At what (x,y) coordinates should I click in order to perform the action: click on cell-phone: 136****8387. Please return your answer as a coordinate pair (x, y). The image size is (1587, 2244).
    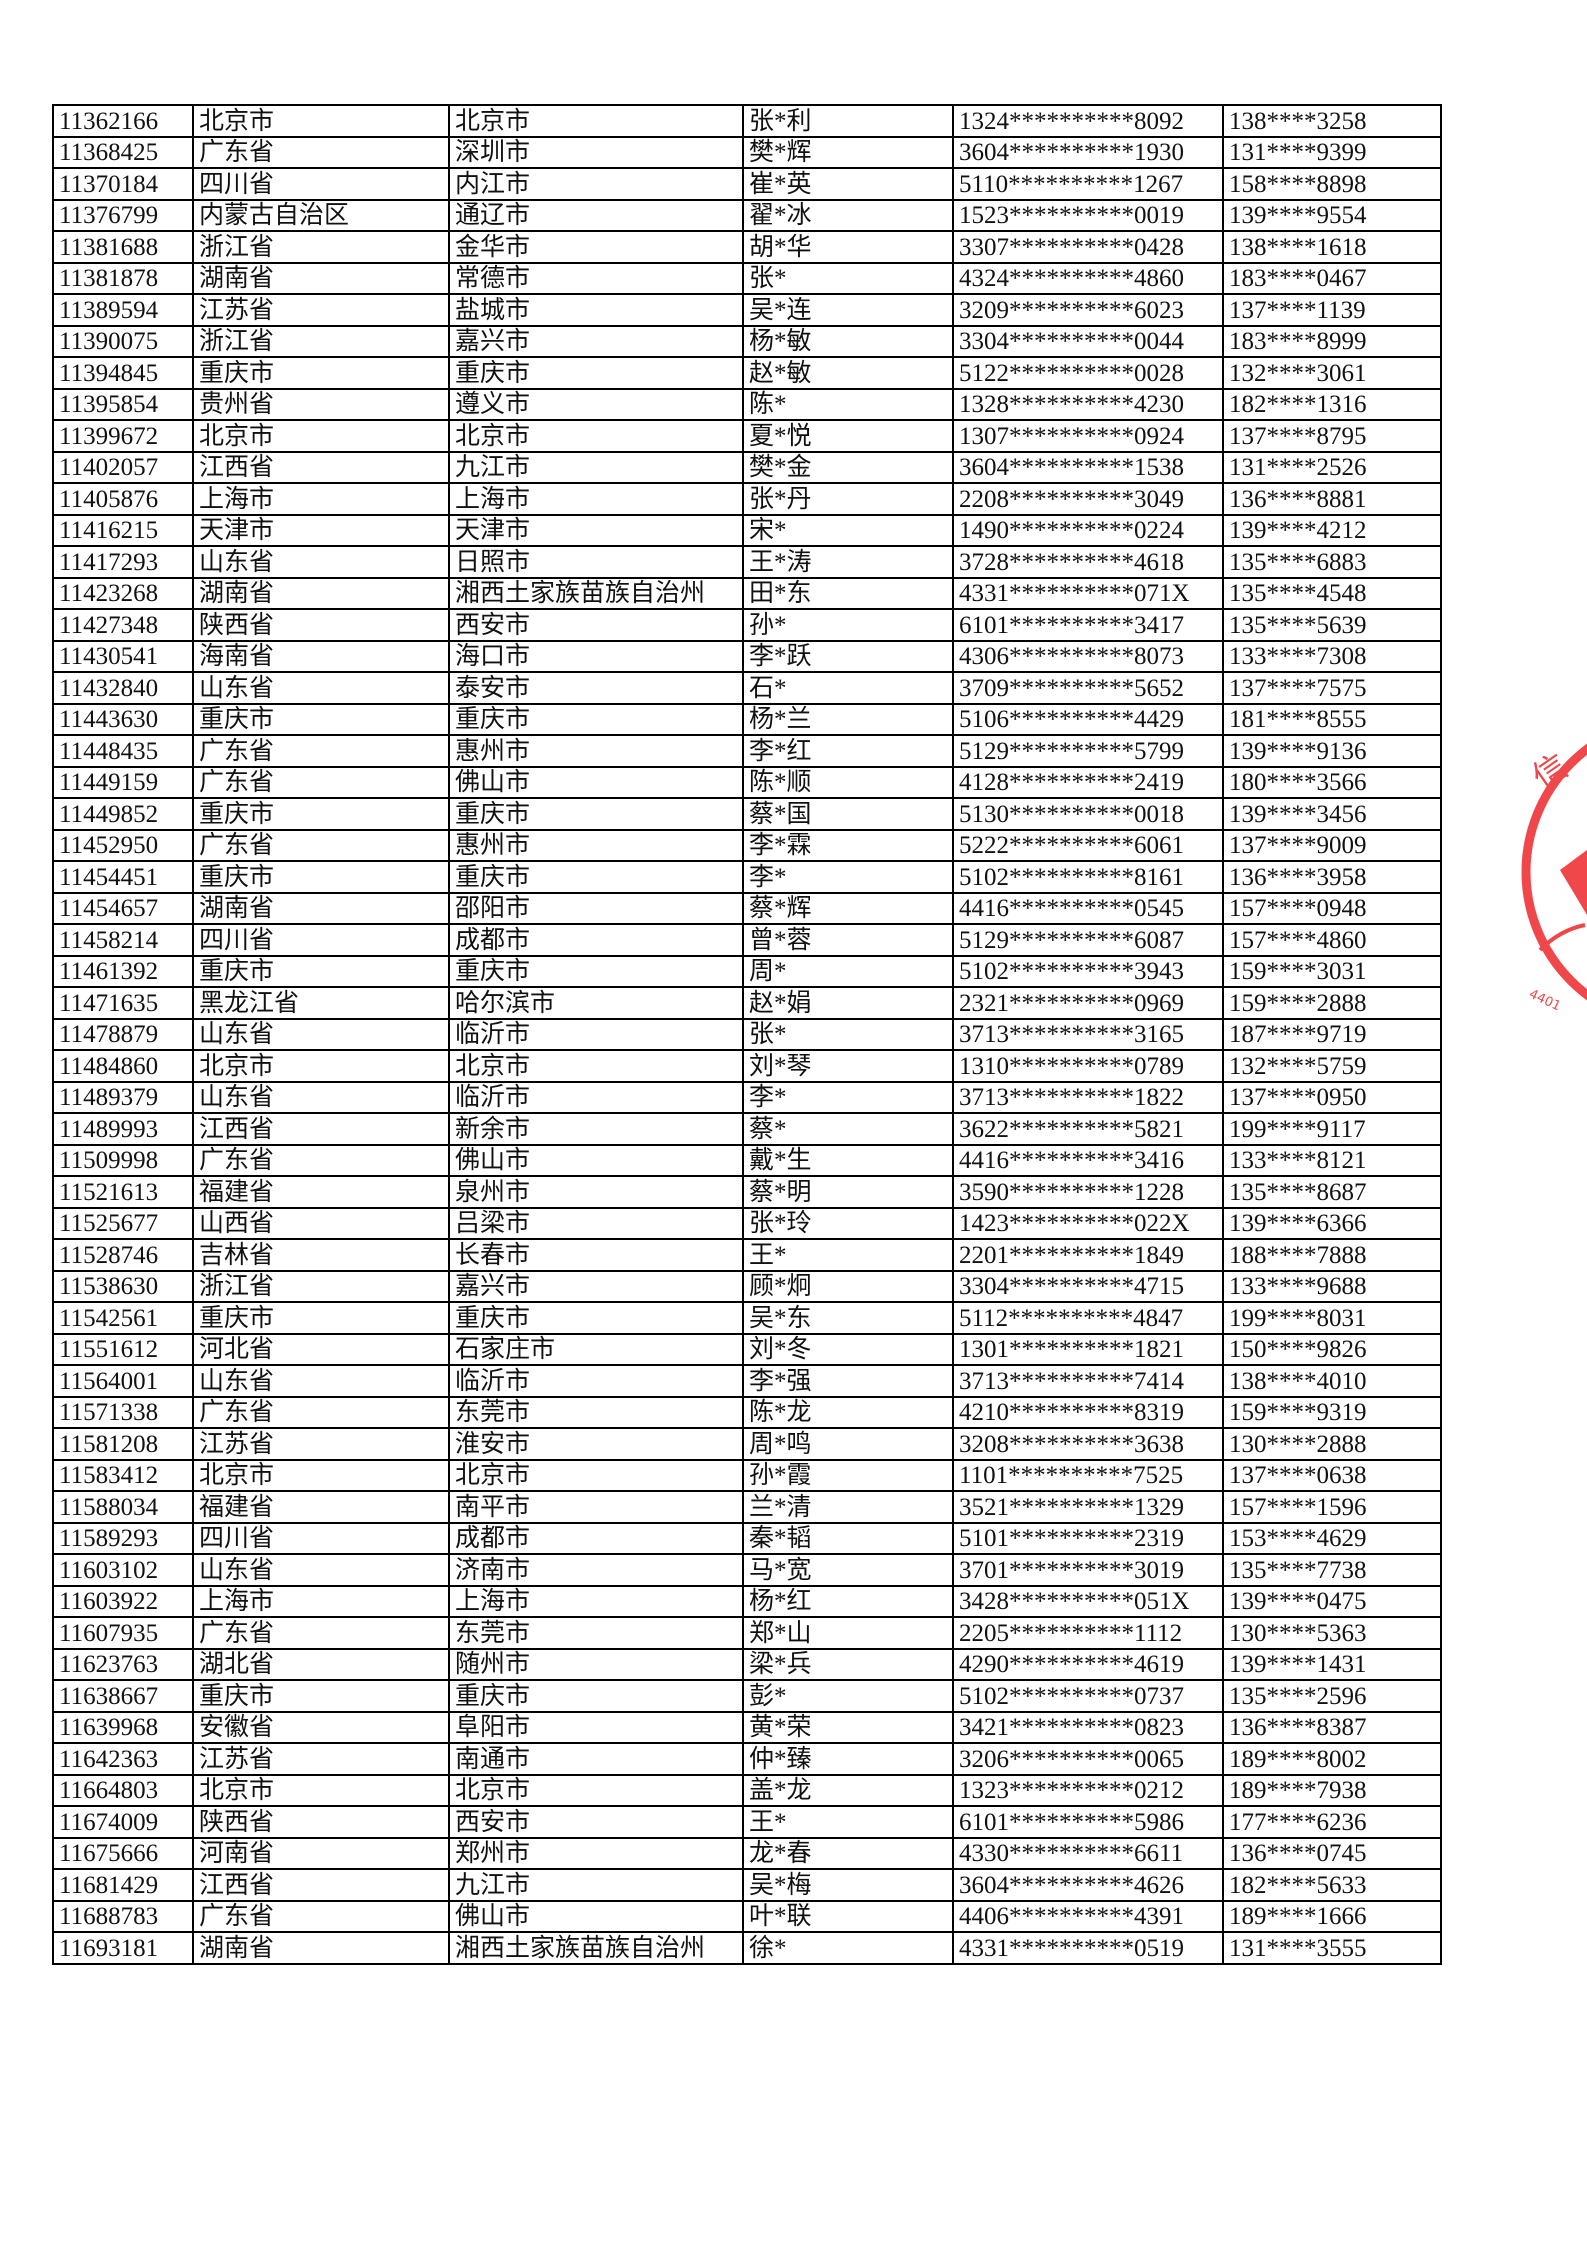
    Looking at the image, I should click on (1332, 1727).